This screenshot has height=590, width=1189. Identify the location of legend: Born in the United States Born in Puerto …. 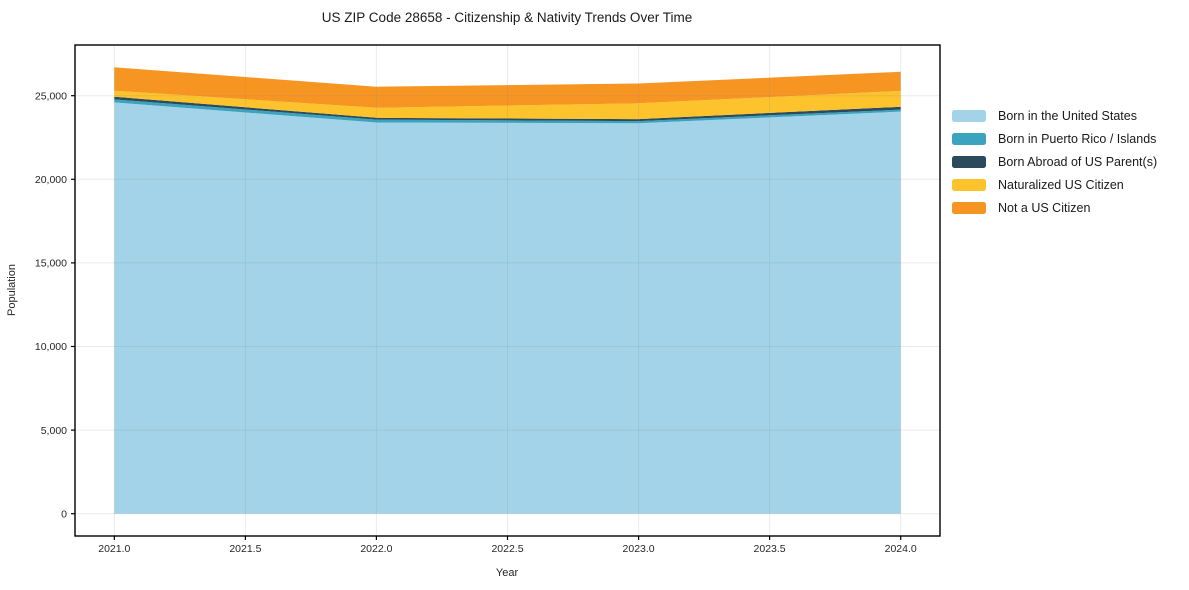
(1054, 162).